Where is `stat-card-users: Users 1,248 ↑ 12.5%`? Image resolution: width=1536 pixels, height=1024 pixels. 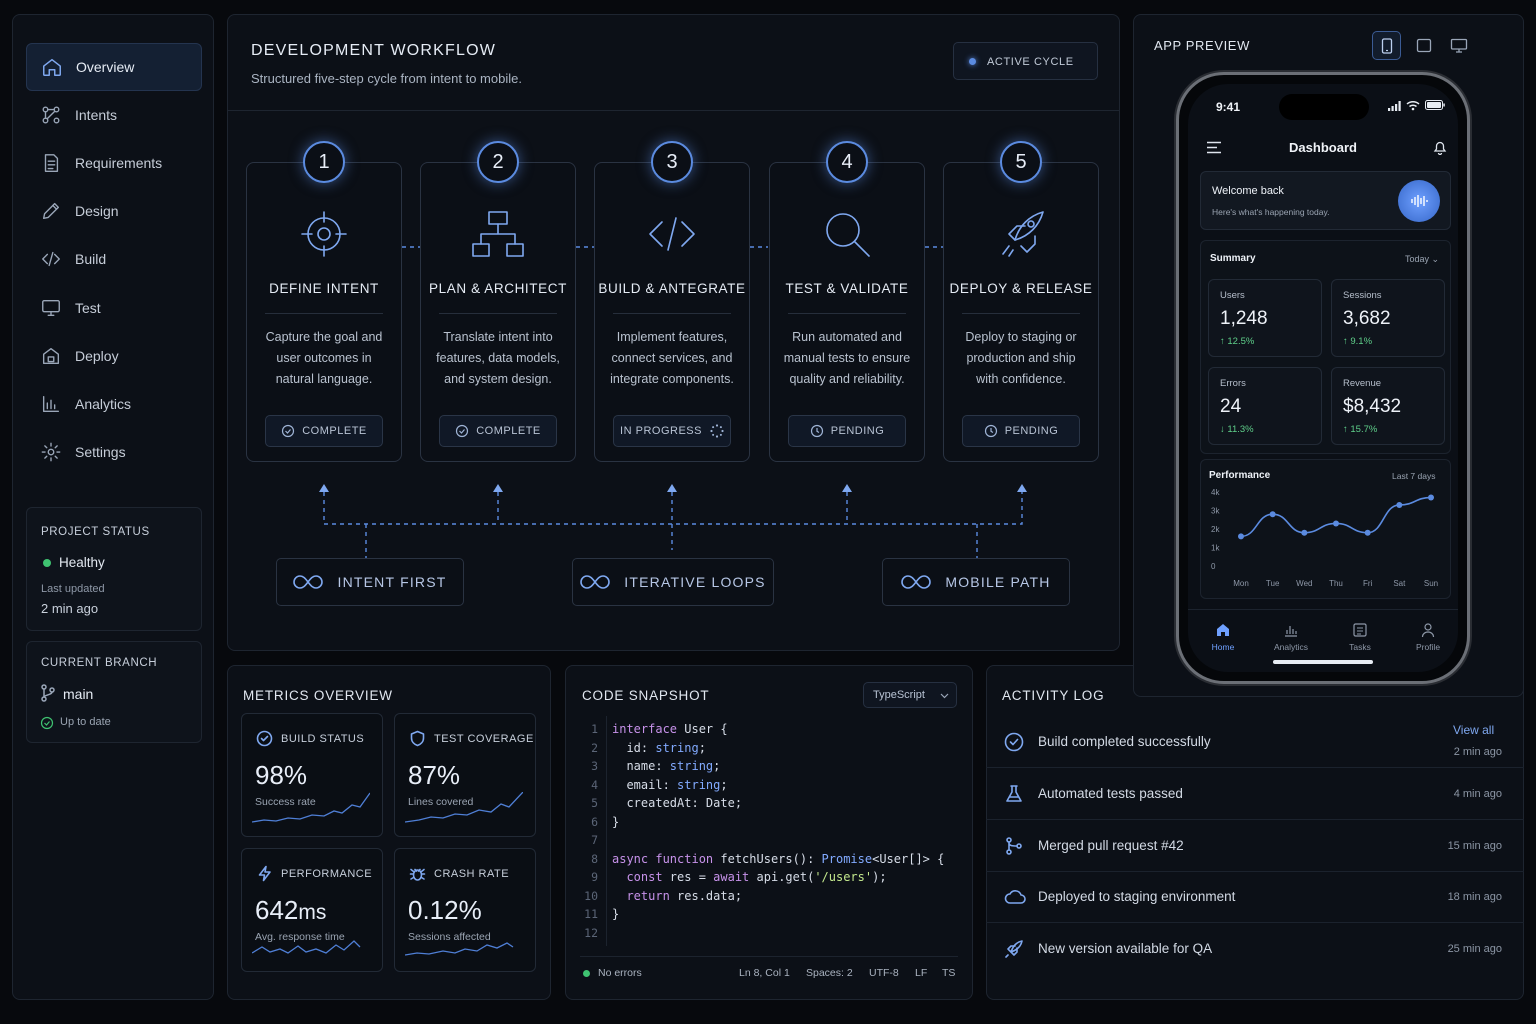
stat-card-users: Users 1,248 ↑ 12.5% is located at coordinates (1265, 318).